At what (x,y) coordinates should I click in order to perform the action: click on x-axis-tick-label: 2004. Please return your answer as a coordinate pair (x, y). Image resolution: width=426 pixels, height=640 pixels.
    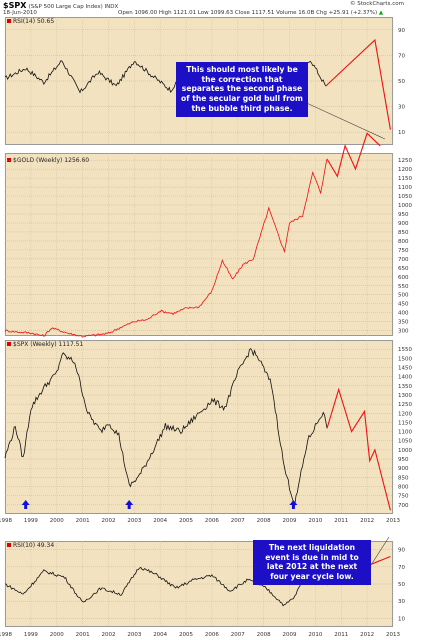
    Looking at the image, I should click on (160, 635).